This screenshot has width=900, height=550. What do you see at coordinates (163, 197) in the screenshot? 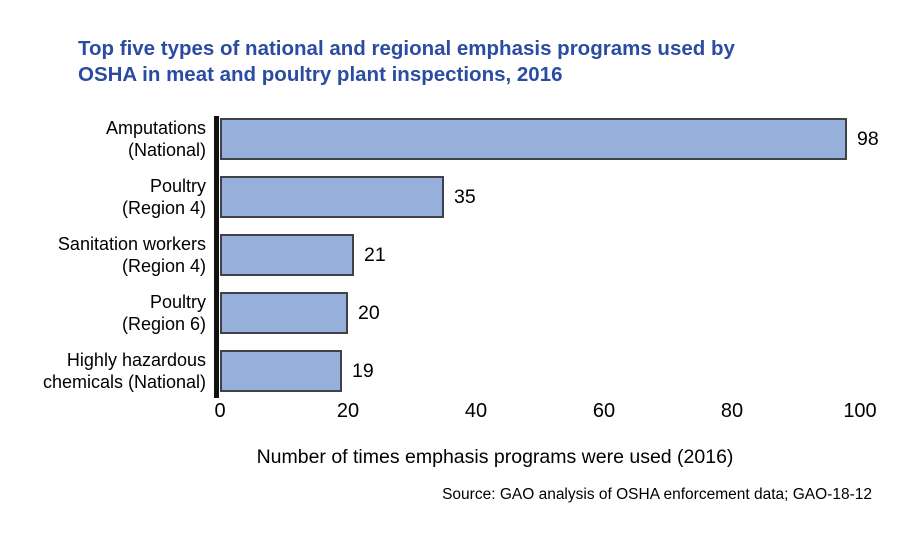
I see `category-label: Poultry (Region 4)` at bounding box center [163, 197].